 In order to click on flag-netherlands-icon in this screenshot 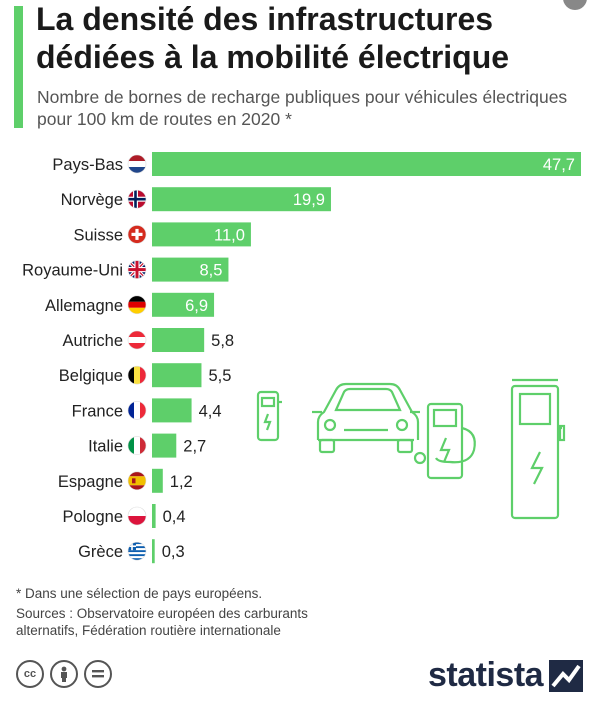, I will do `click(137, 164)`.